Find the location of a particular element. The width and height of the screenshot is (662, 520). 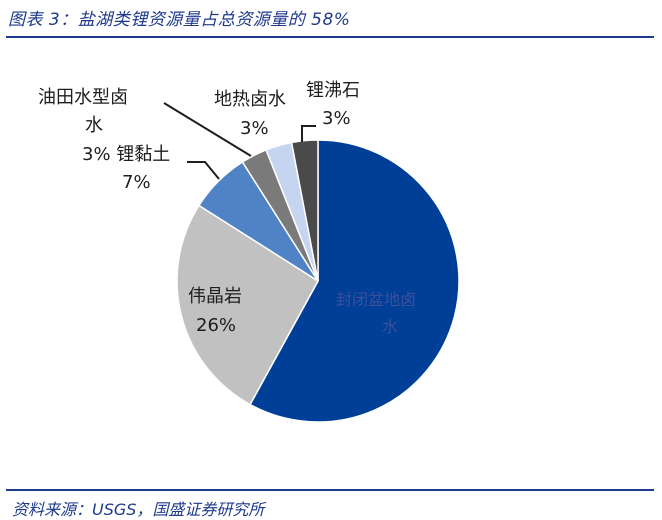

leader-line-clay is located at coordinates (203, 170).